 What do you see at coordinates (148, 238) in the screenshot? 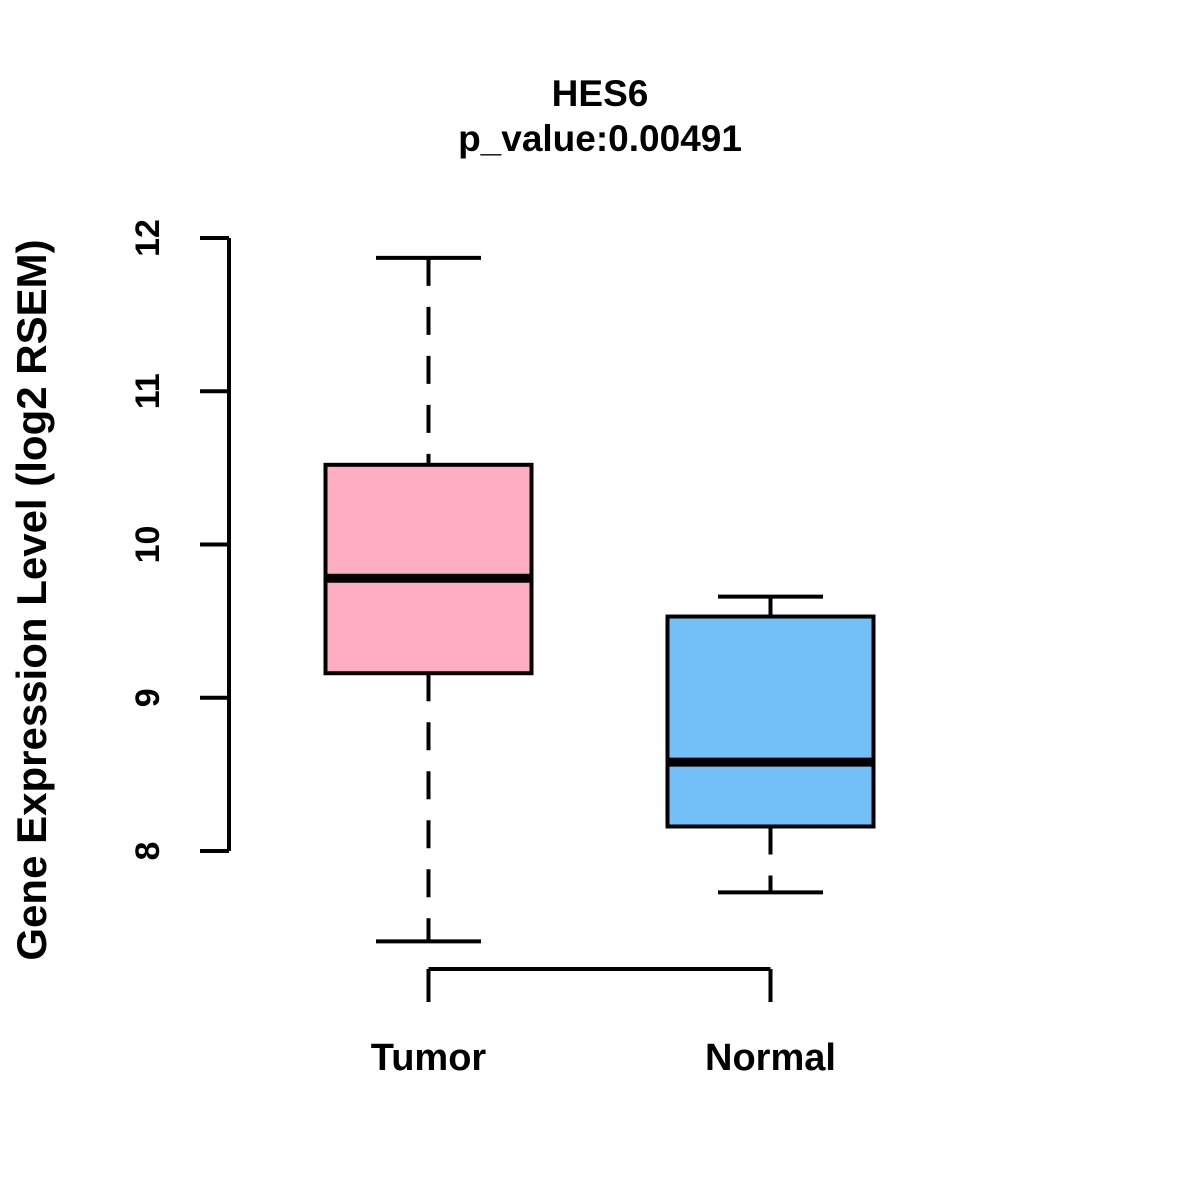
I see `y-axis-tick-label: 12` at bounding box center [148, 238].